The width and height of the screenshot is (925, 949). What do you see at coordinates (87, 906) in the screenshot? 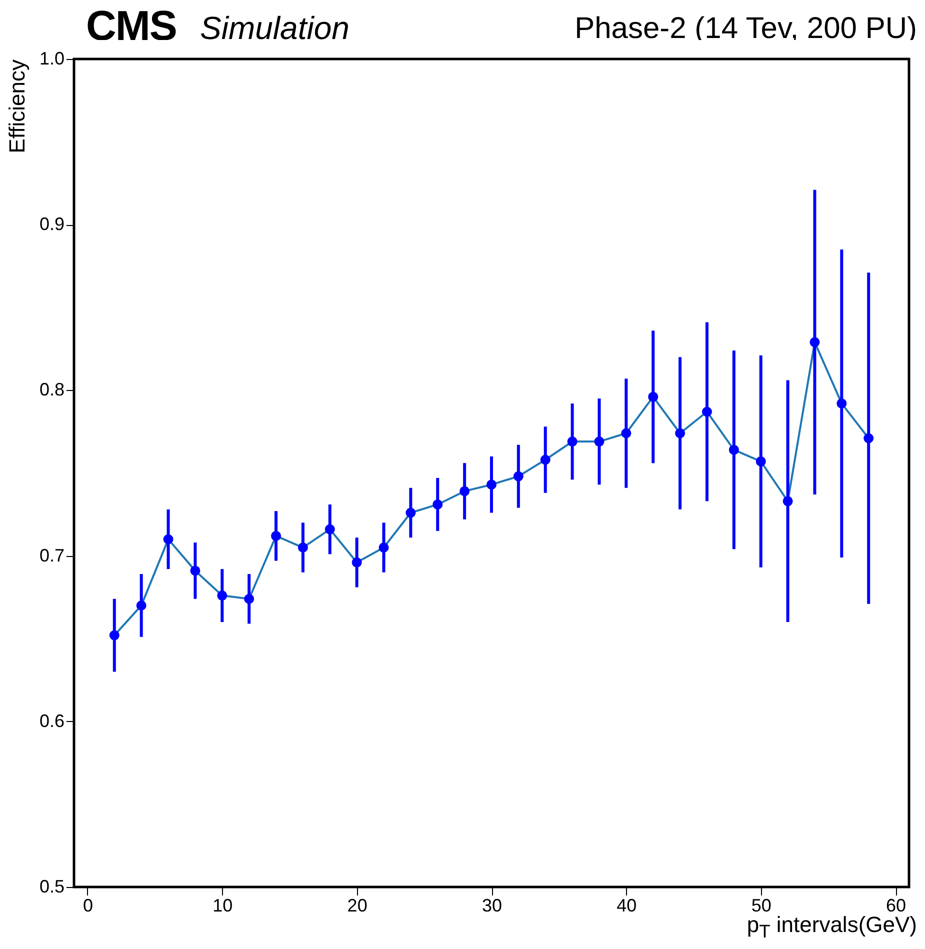
I see `x-tick-label: 0` at bounding box center [87, 906].